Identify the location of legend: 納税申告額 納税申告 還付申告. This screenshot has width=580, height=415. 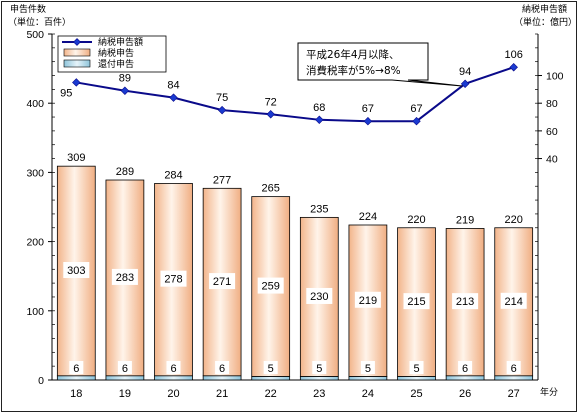
(112, 54).